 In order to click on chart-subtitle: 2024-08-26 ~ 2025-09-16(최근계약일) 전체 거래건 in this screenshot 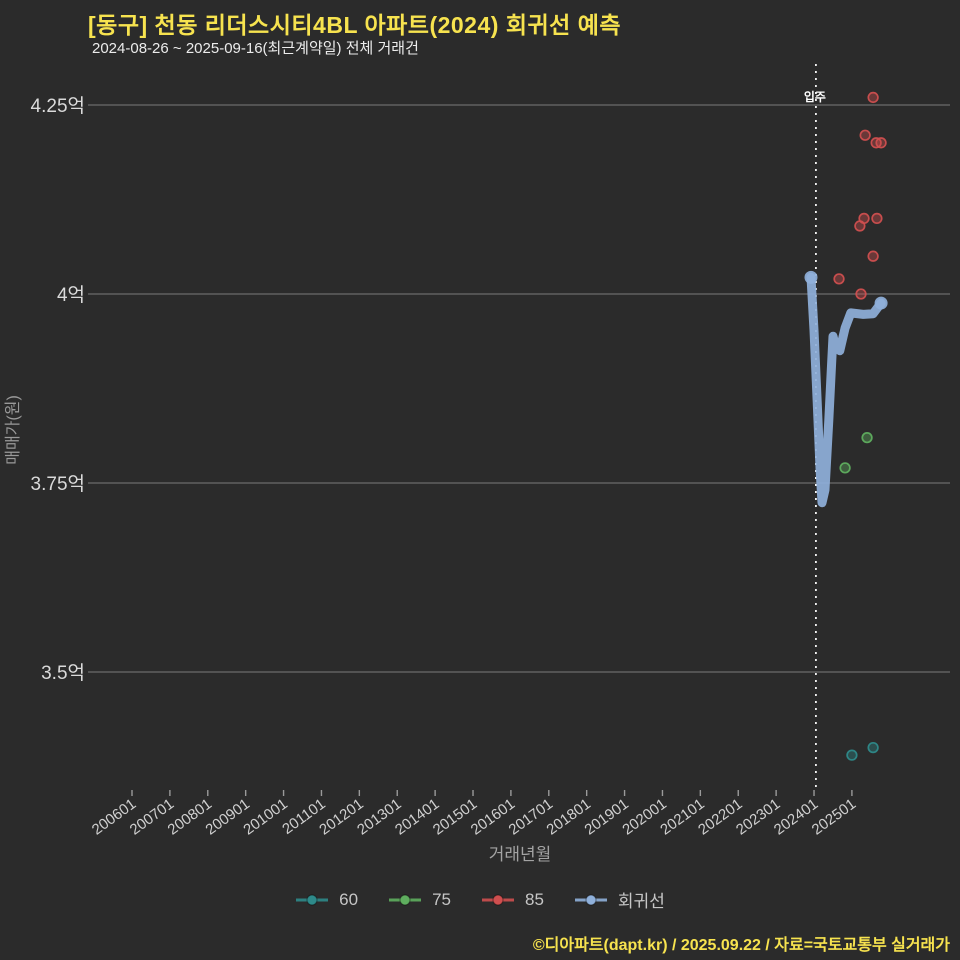, I will do `click(255, 48)`.